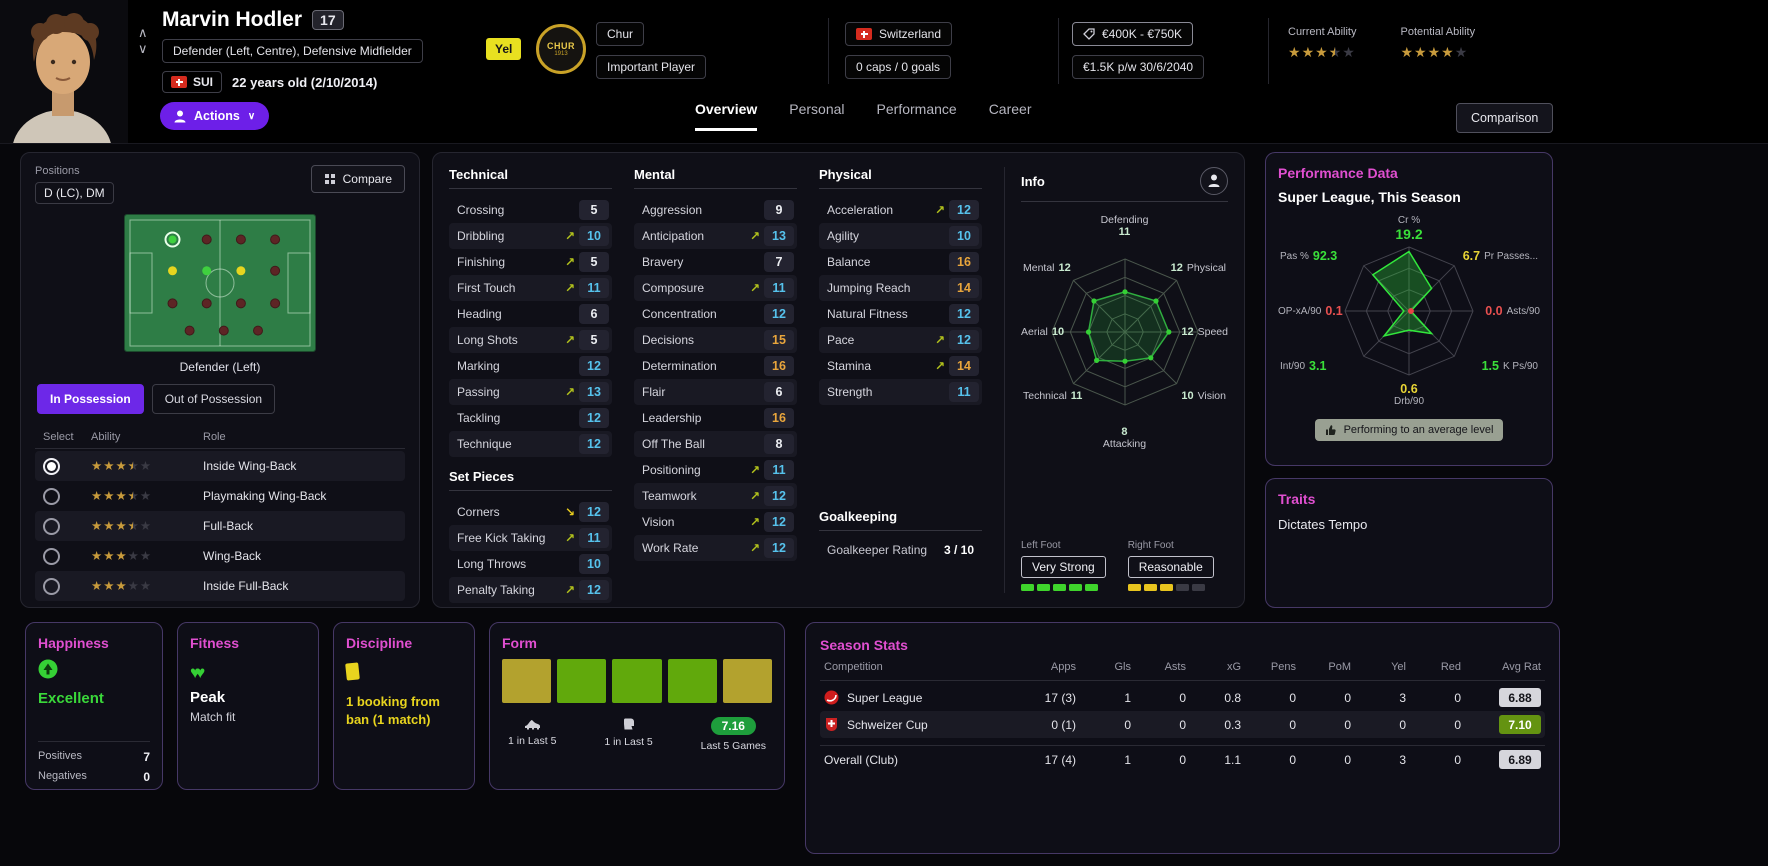 This screenshot has width=1768, height=866. I want to click on tab-career: Career, so click(1010, 109).